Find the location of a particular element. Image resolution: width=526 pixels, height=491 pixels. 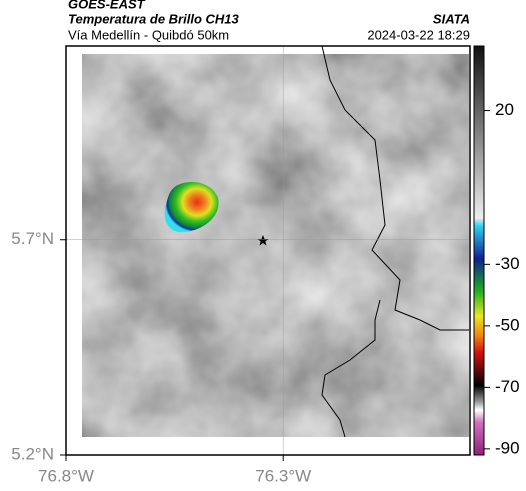

y-tick-label: 5.7°N is located at coordinates (32, 238).